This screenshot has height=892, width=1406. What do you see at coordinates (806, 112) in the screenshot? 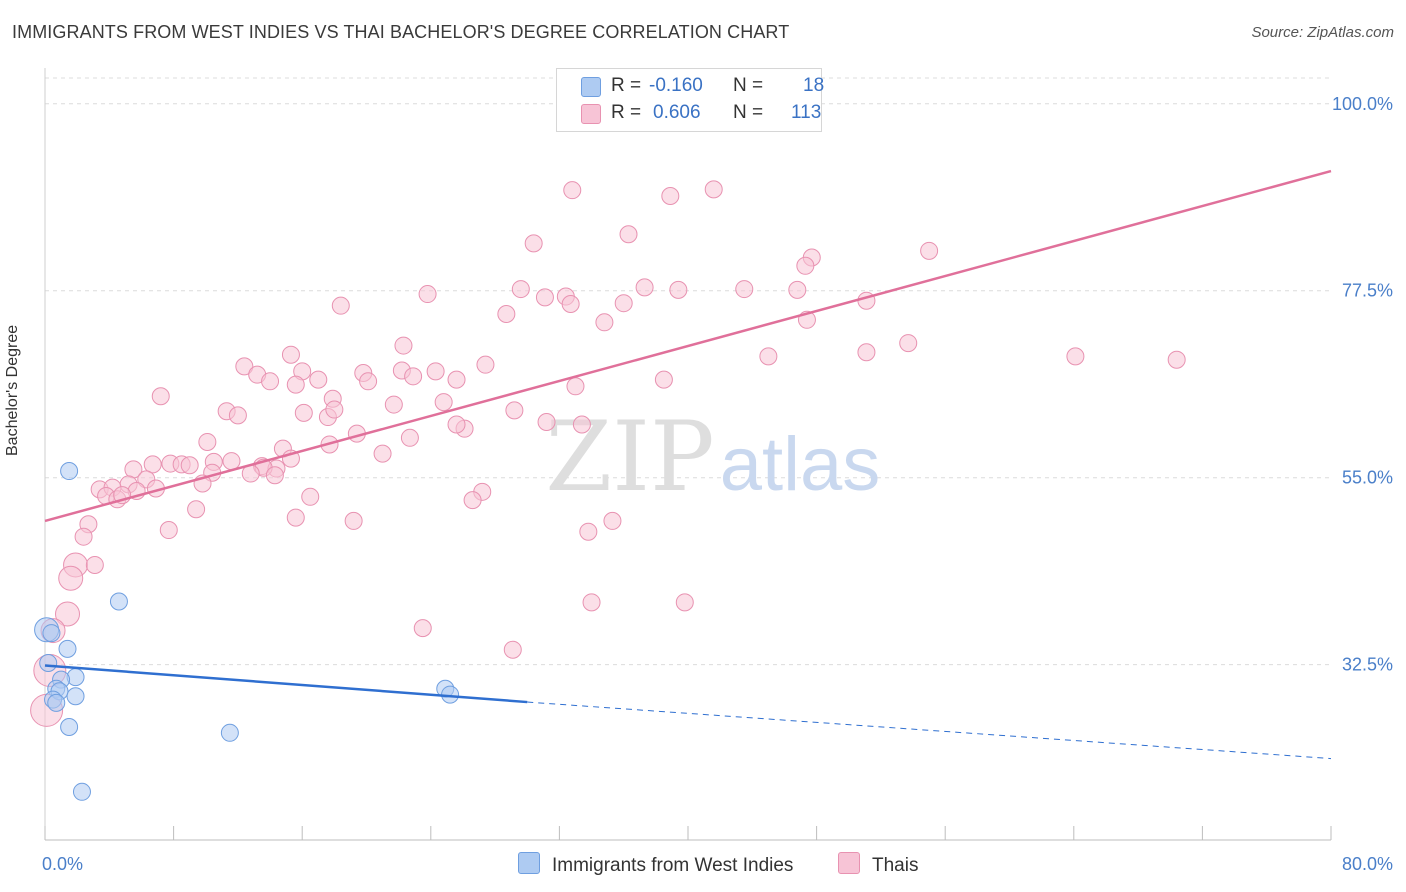
I see `legend-n-value: 113` at bounding box center [806, 112].